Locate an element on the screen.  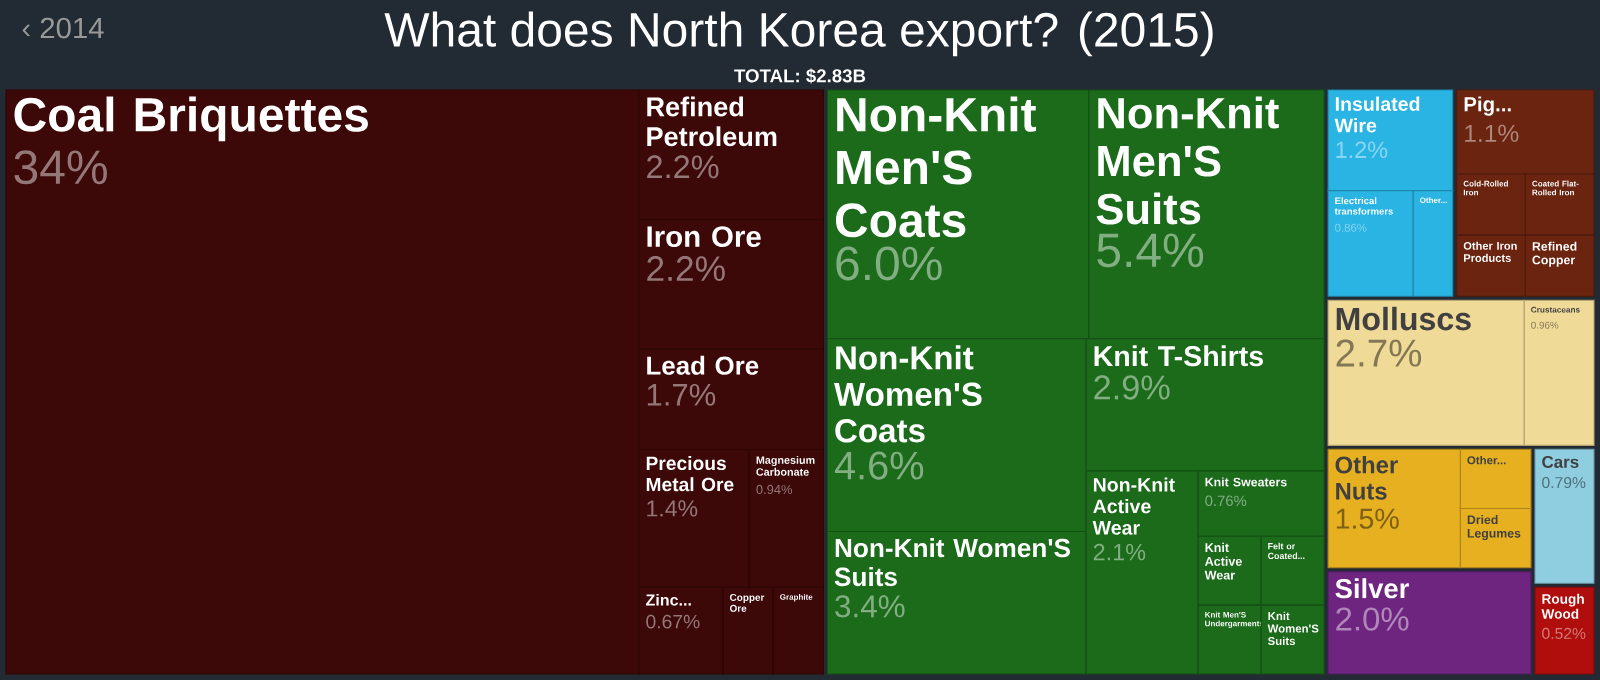
category-label: Non-Knit Men'S Suits is located at coordinates (1187, 160).